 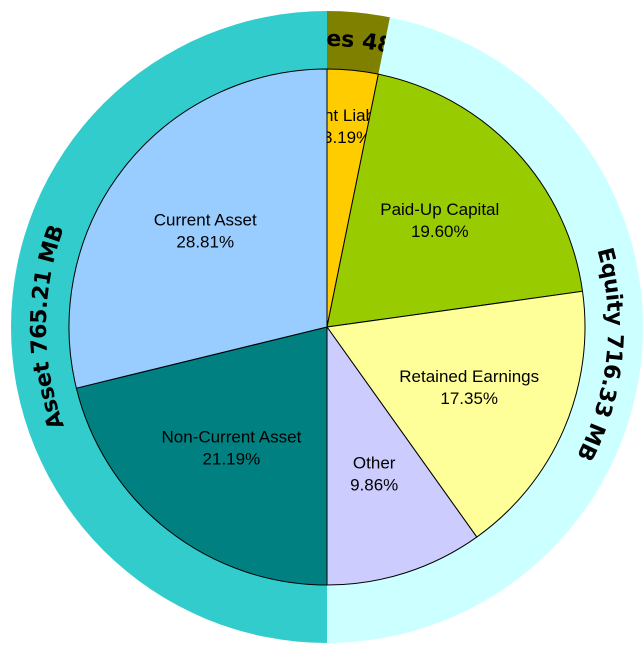 What do you see at coordinates (469, 376) in the screenshot?
I see `slice-label: Retained Earnings` at bounding box center [469, 376].